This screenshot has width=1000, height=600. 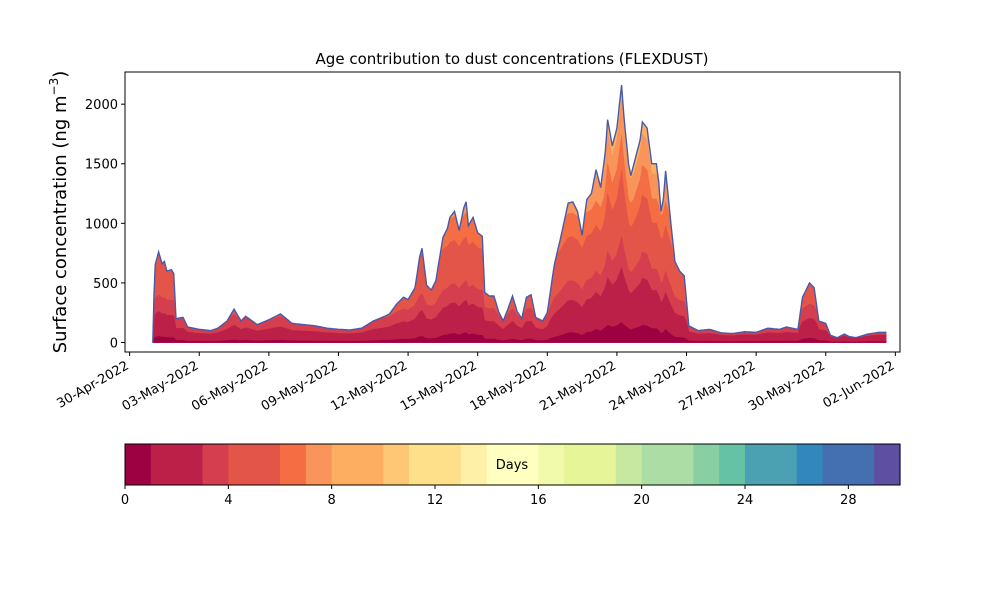 I want to click on x-tick-label: 21-May-2022, so click(x=578, y=386).